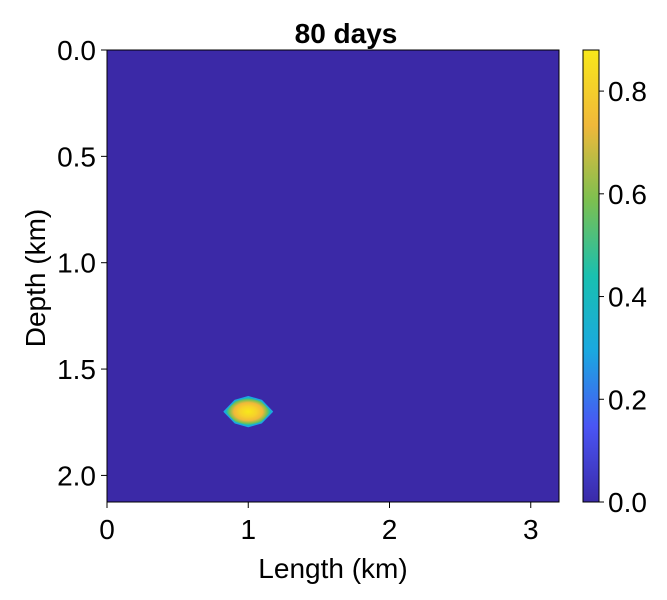  What do you see at coordinates (248, 411) in the screenshot?
I see `co2-plume` at bounding box center [248, 411].